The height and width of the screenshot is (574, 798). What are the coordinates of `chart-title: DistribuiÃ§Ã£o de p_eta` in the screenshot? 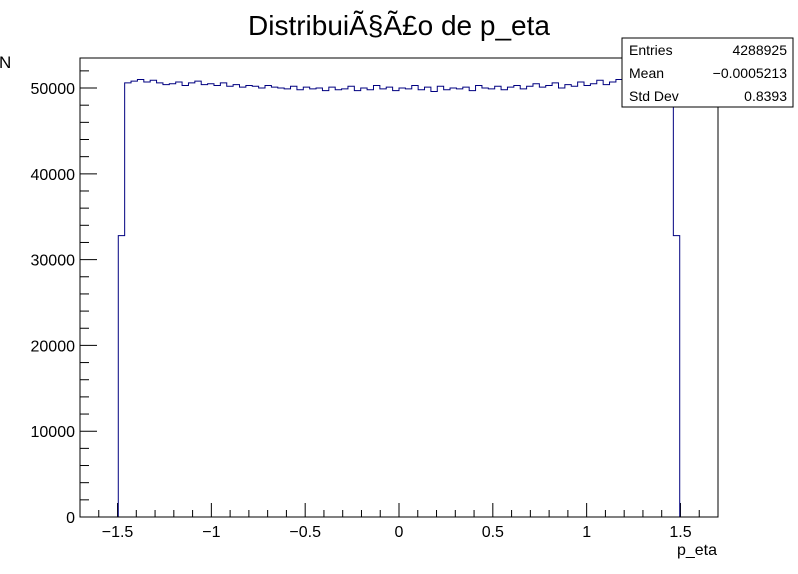 It's located at (399, 25).